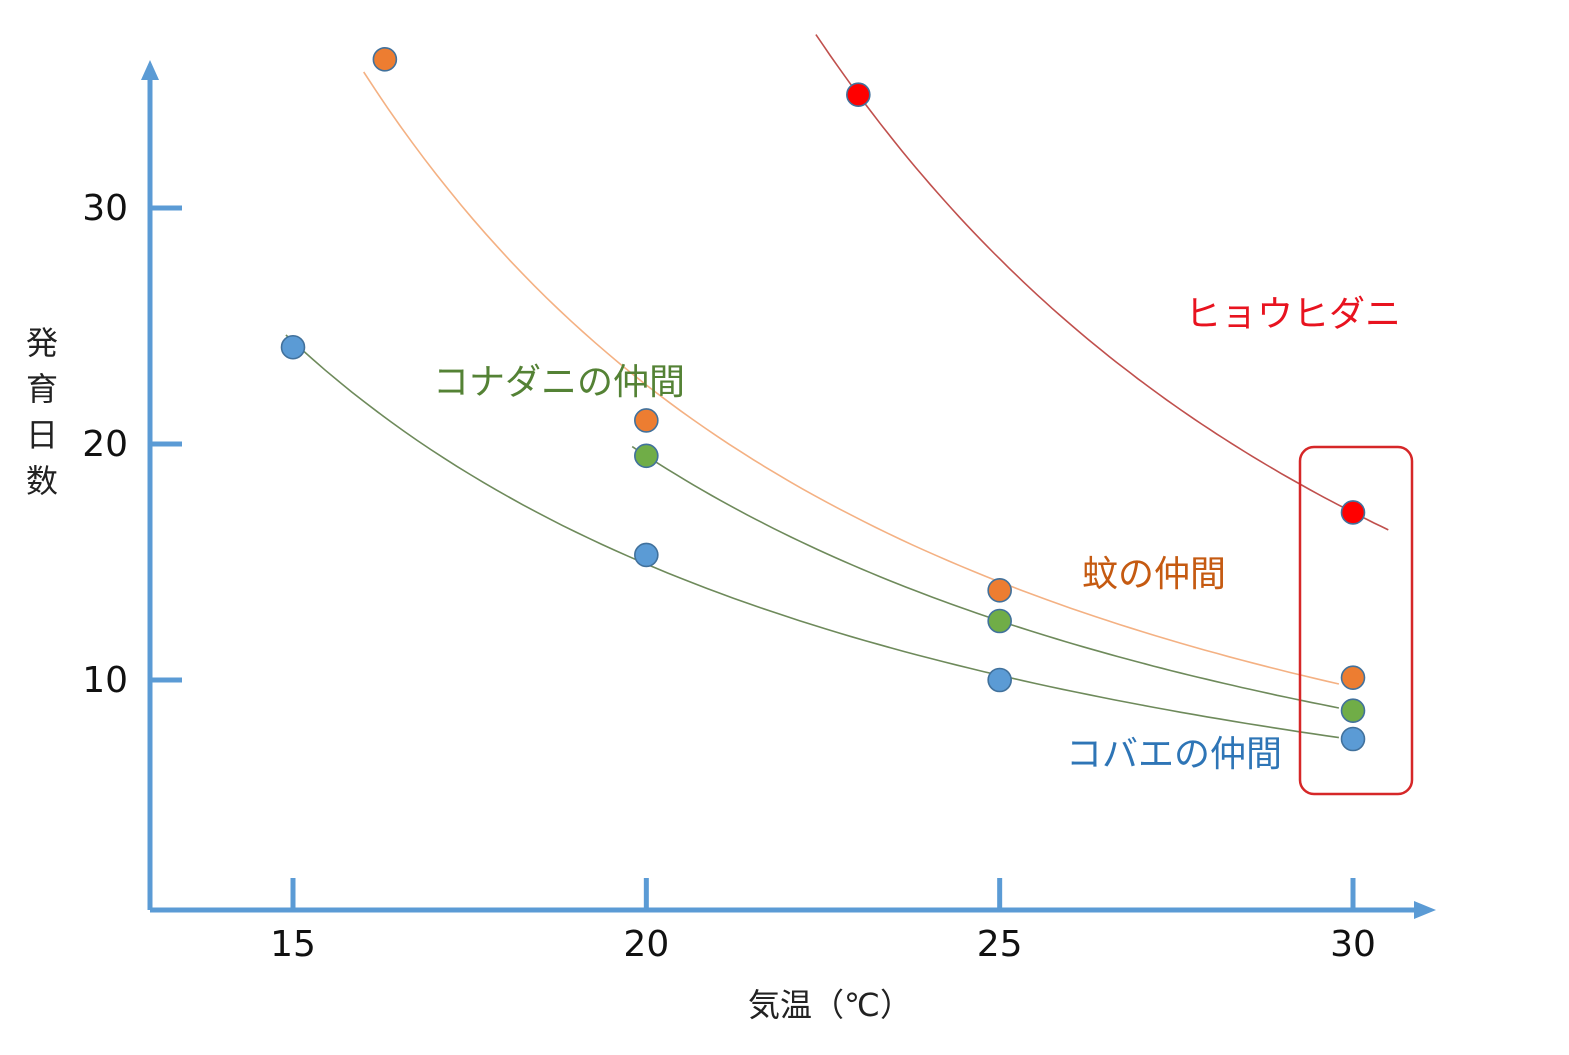 This screenshot has width=1569, height=1055. Describe the element at coordinates (830, 1005) in the screenshot. I see `x-axis-title: 気温（℃）` at that location.